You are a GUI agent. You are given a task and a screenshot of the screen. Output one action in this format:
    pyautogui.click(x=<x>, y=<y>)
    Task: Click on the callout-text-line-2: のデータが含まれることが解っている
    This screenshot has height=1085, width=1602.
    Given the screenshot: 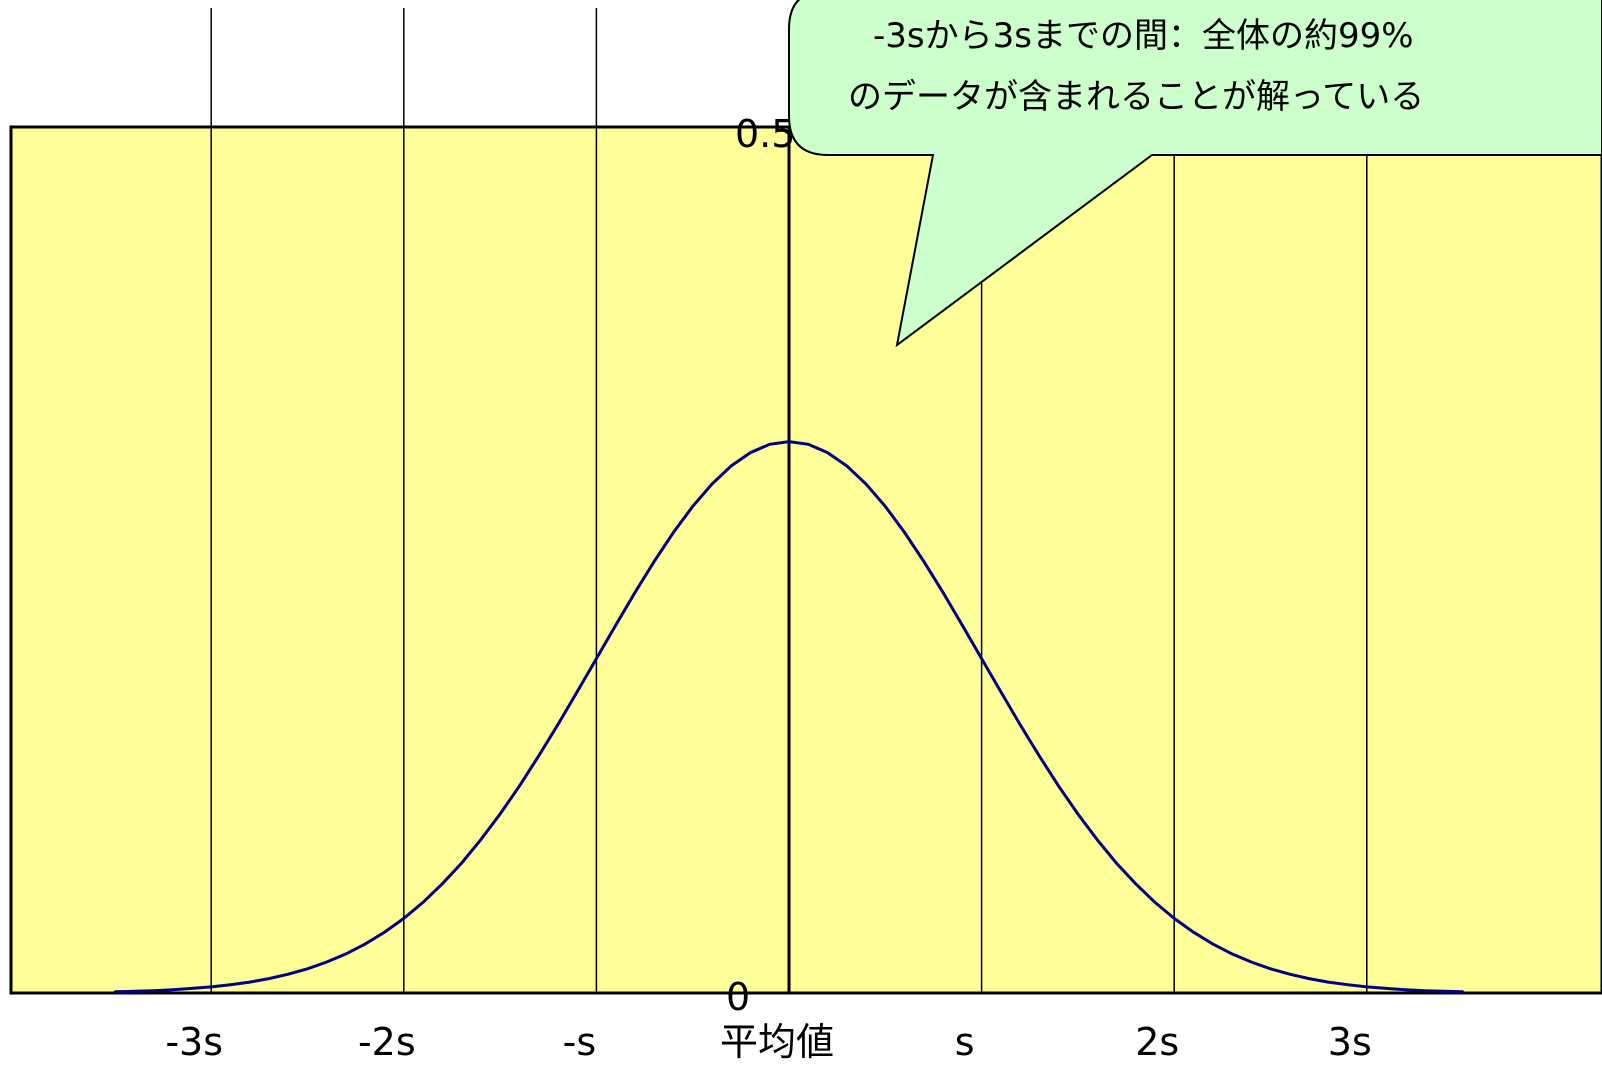 What is the action you would take?
    pyautogui.click(x=1136, y=97)
    